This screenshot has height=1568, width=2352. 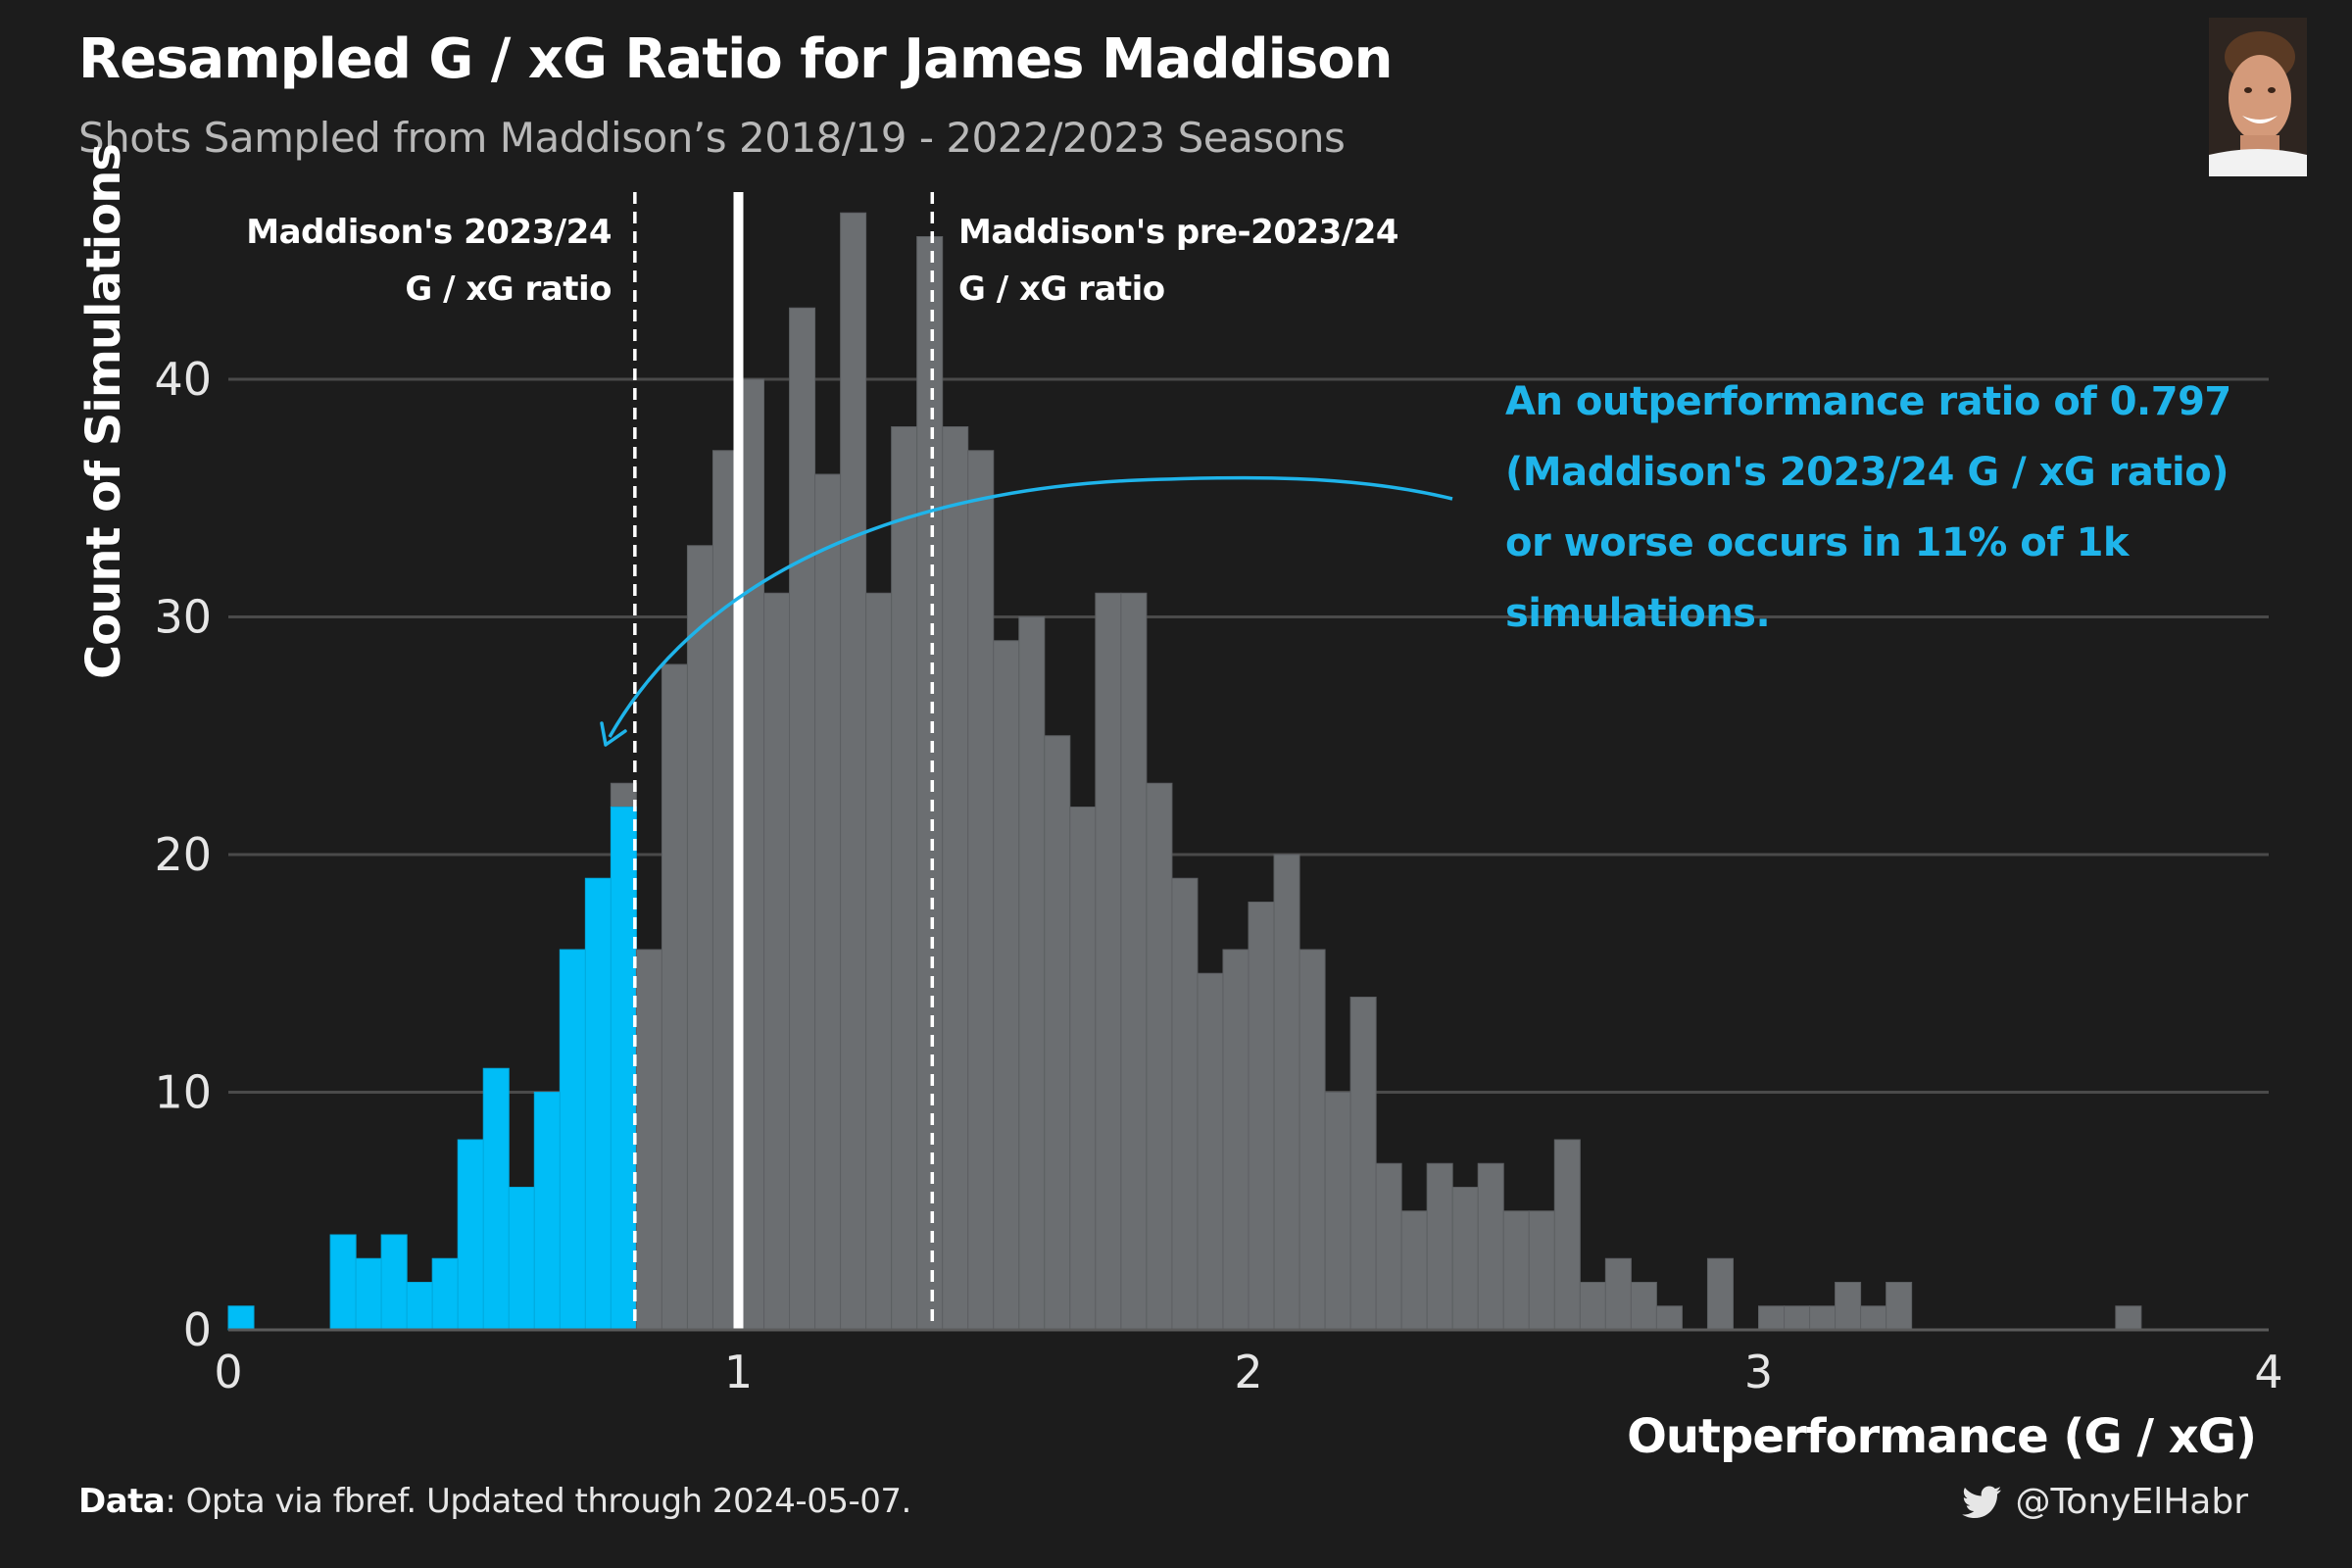 I want to click on footer-handle-text: @TonyElHabr, so click(x=2131, y=1502).